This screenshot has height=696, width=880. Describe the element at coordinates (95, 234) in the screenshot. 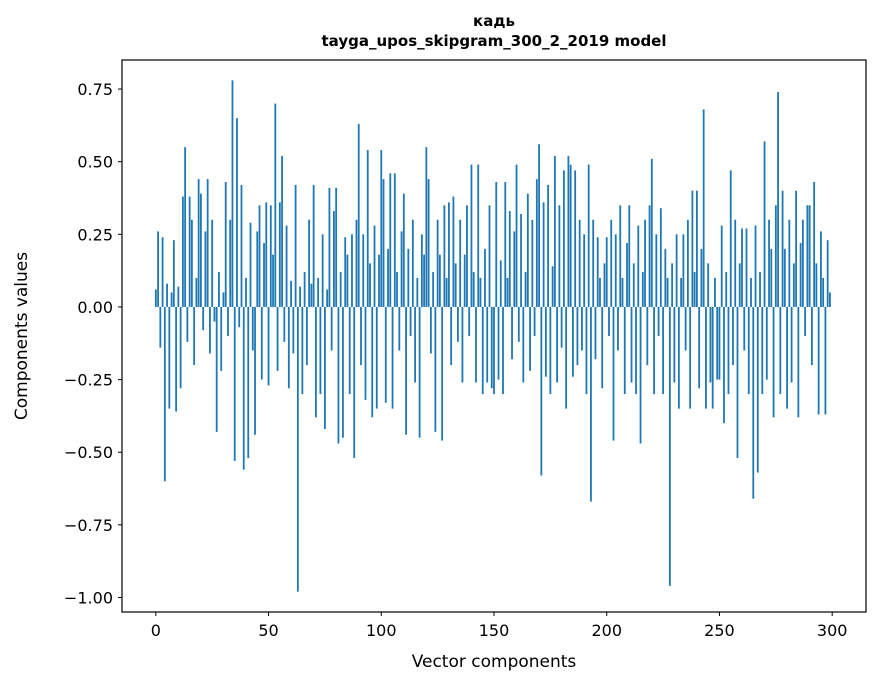

I see `y-tick-label: 0.25` at that location.